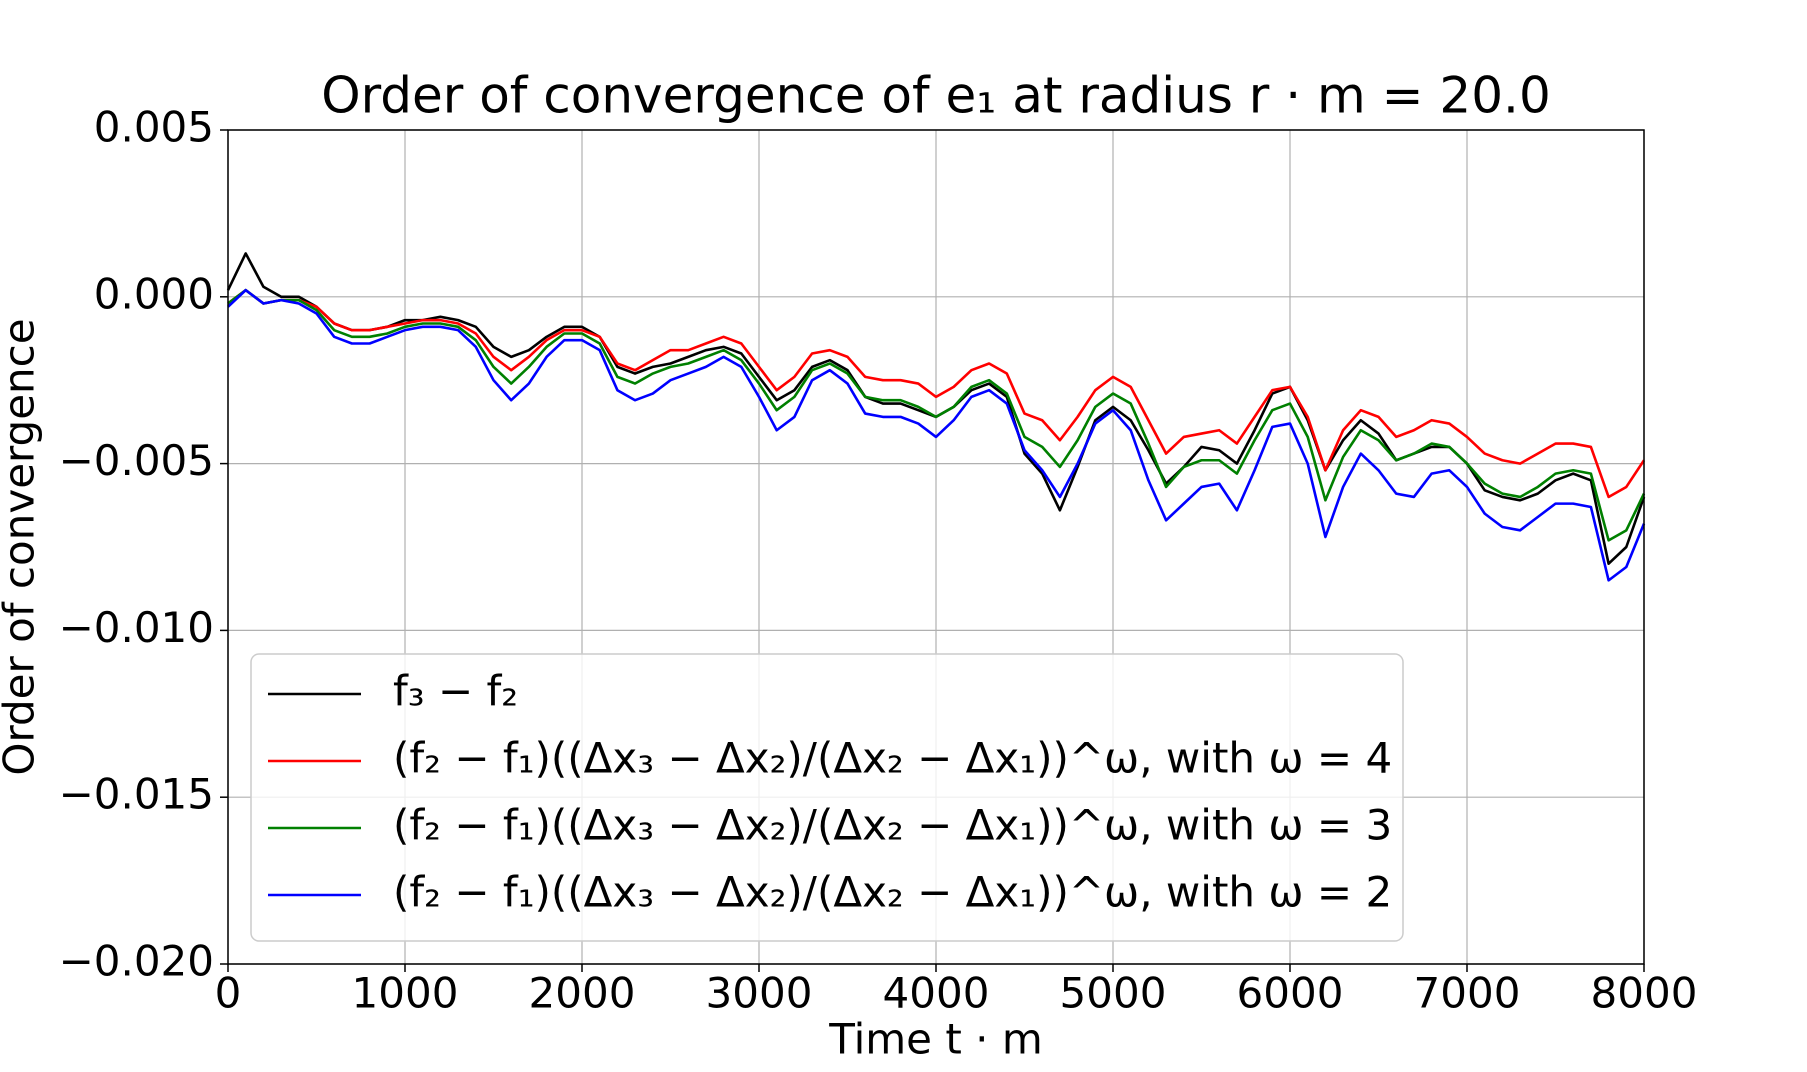 The width and height of the screenshot is (1807, 1072). What do you see at coordinates (136, 961) in the screenshot?
I see `y-tick-label: −0.020` at bounding box center [136, 961].